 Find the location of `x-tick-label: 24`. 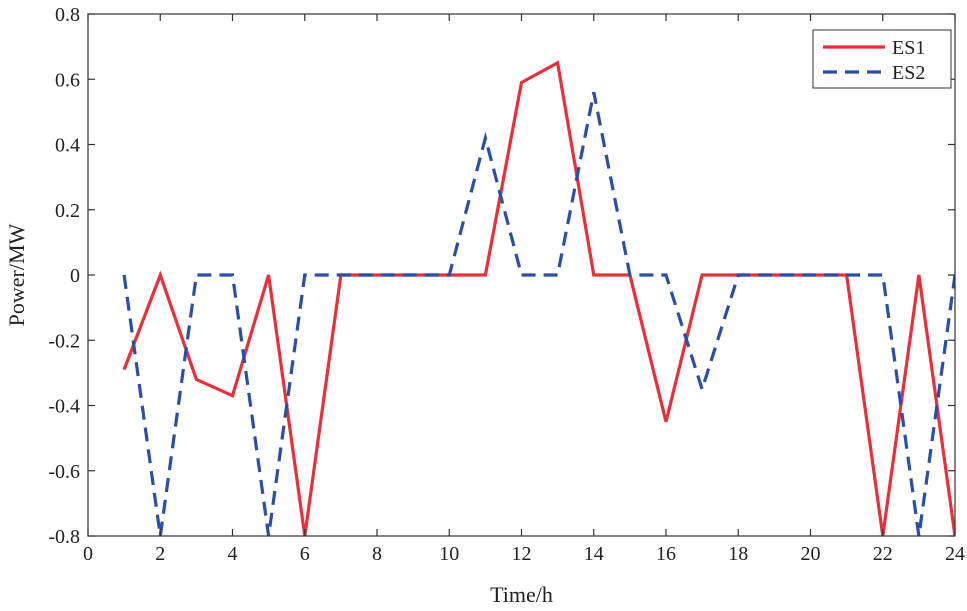

x-tick-label: 24 is located at coordinates (955, 554).